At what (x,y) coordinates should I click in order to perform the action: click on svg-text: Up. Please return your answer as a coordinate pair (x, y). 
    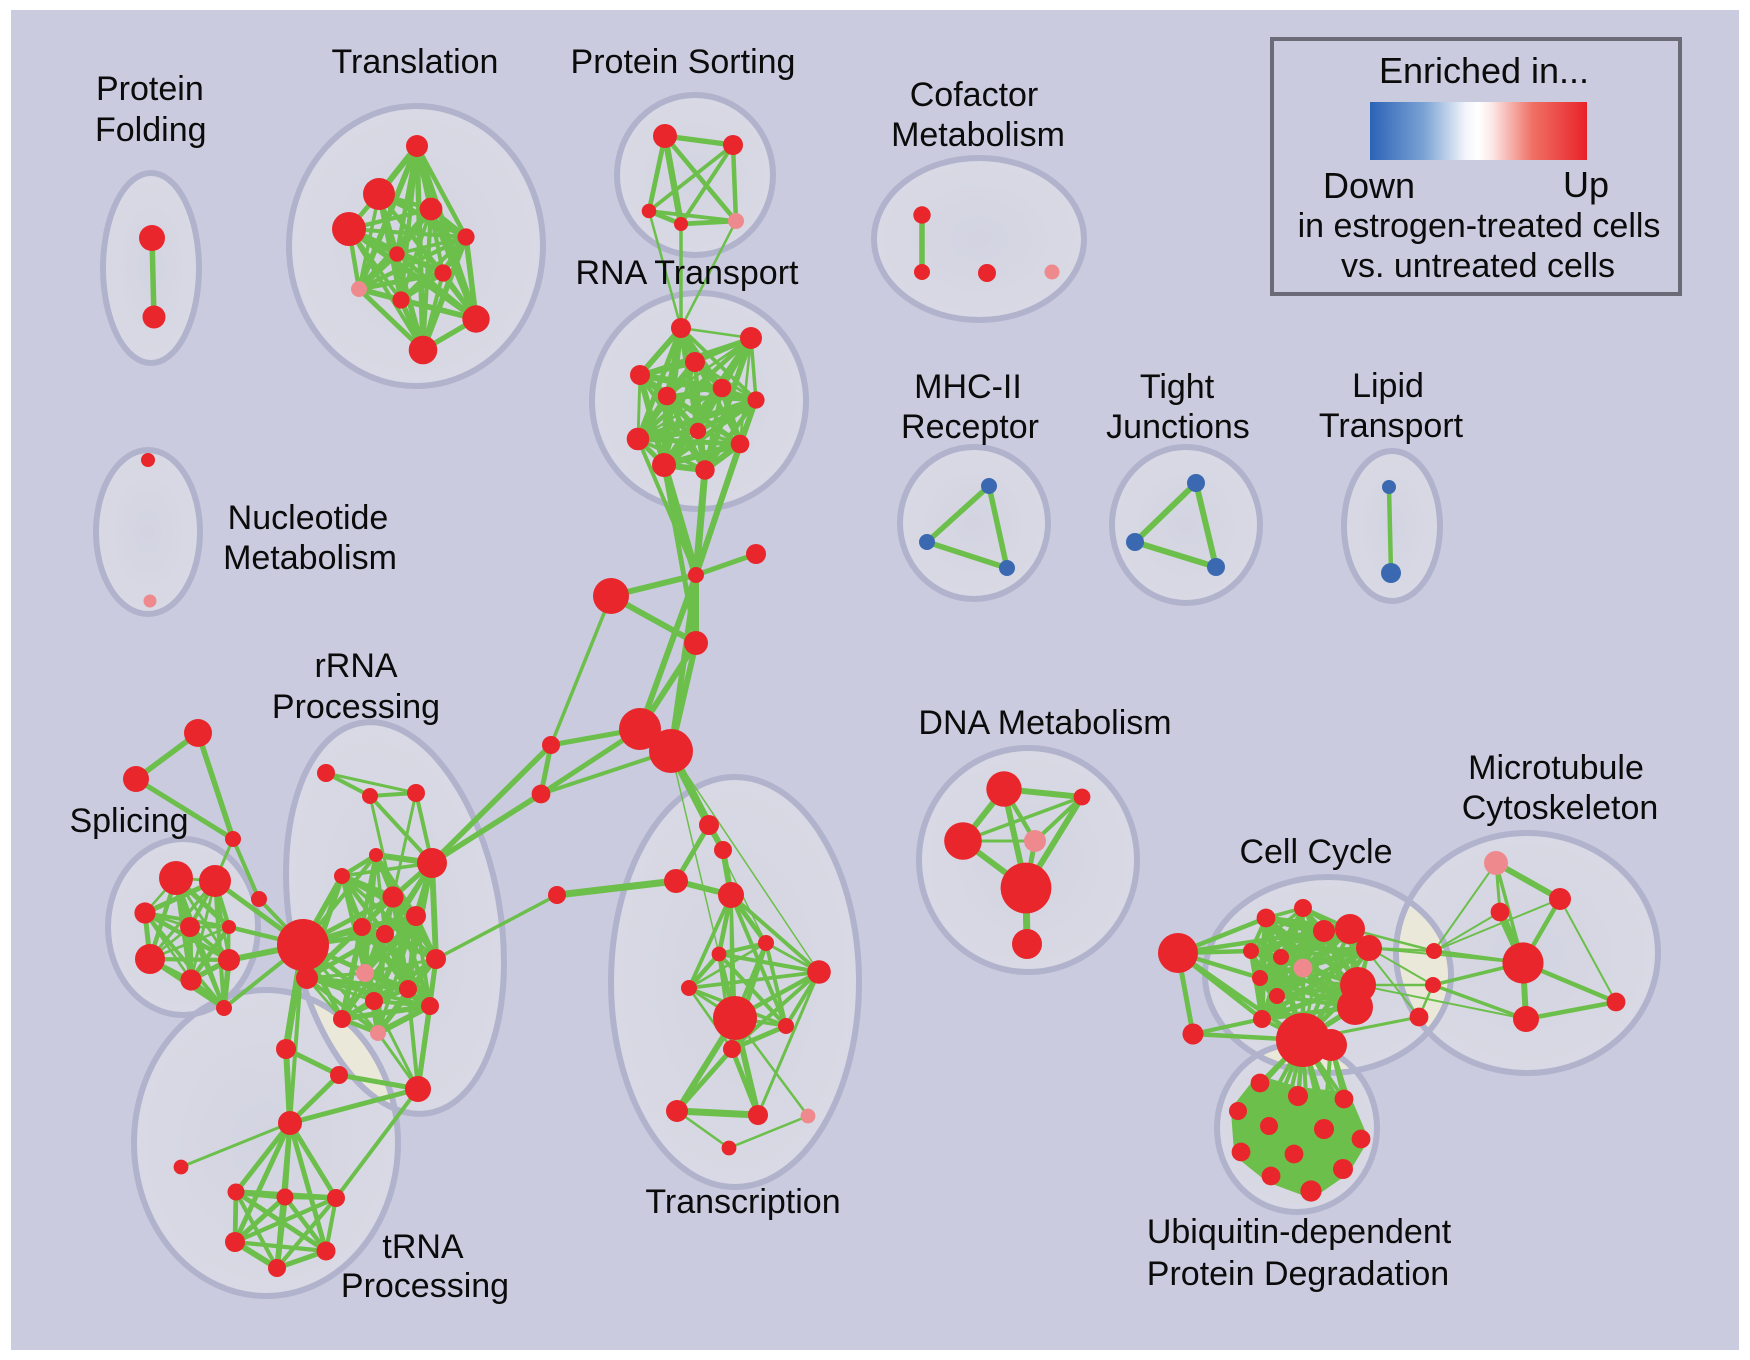
    Looking at the image, I should click on (1586, 184).